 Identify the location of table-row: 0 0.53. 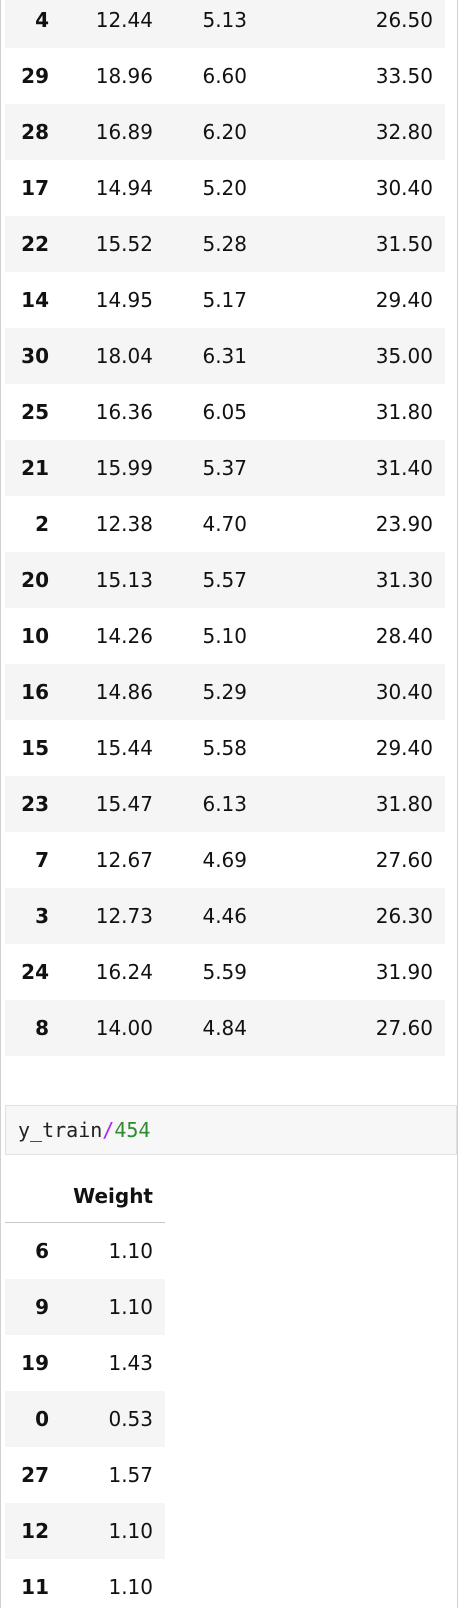
(85, 1419).